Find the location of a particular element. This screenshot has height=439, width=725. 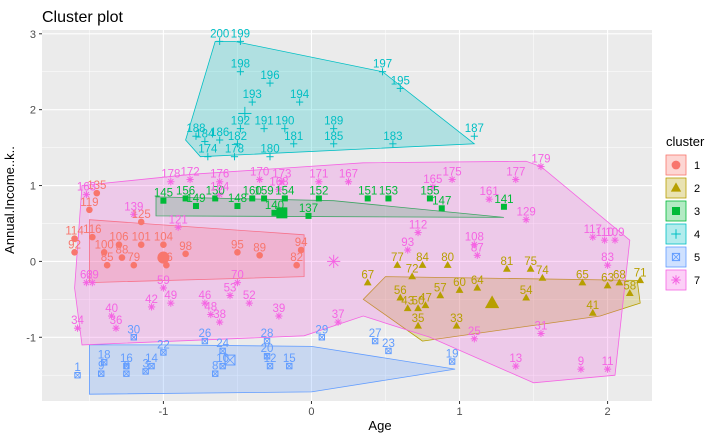

point-label: 151 is located at coordinates (367, 191).